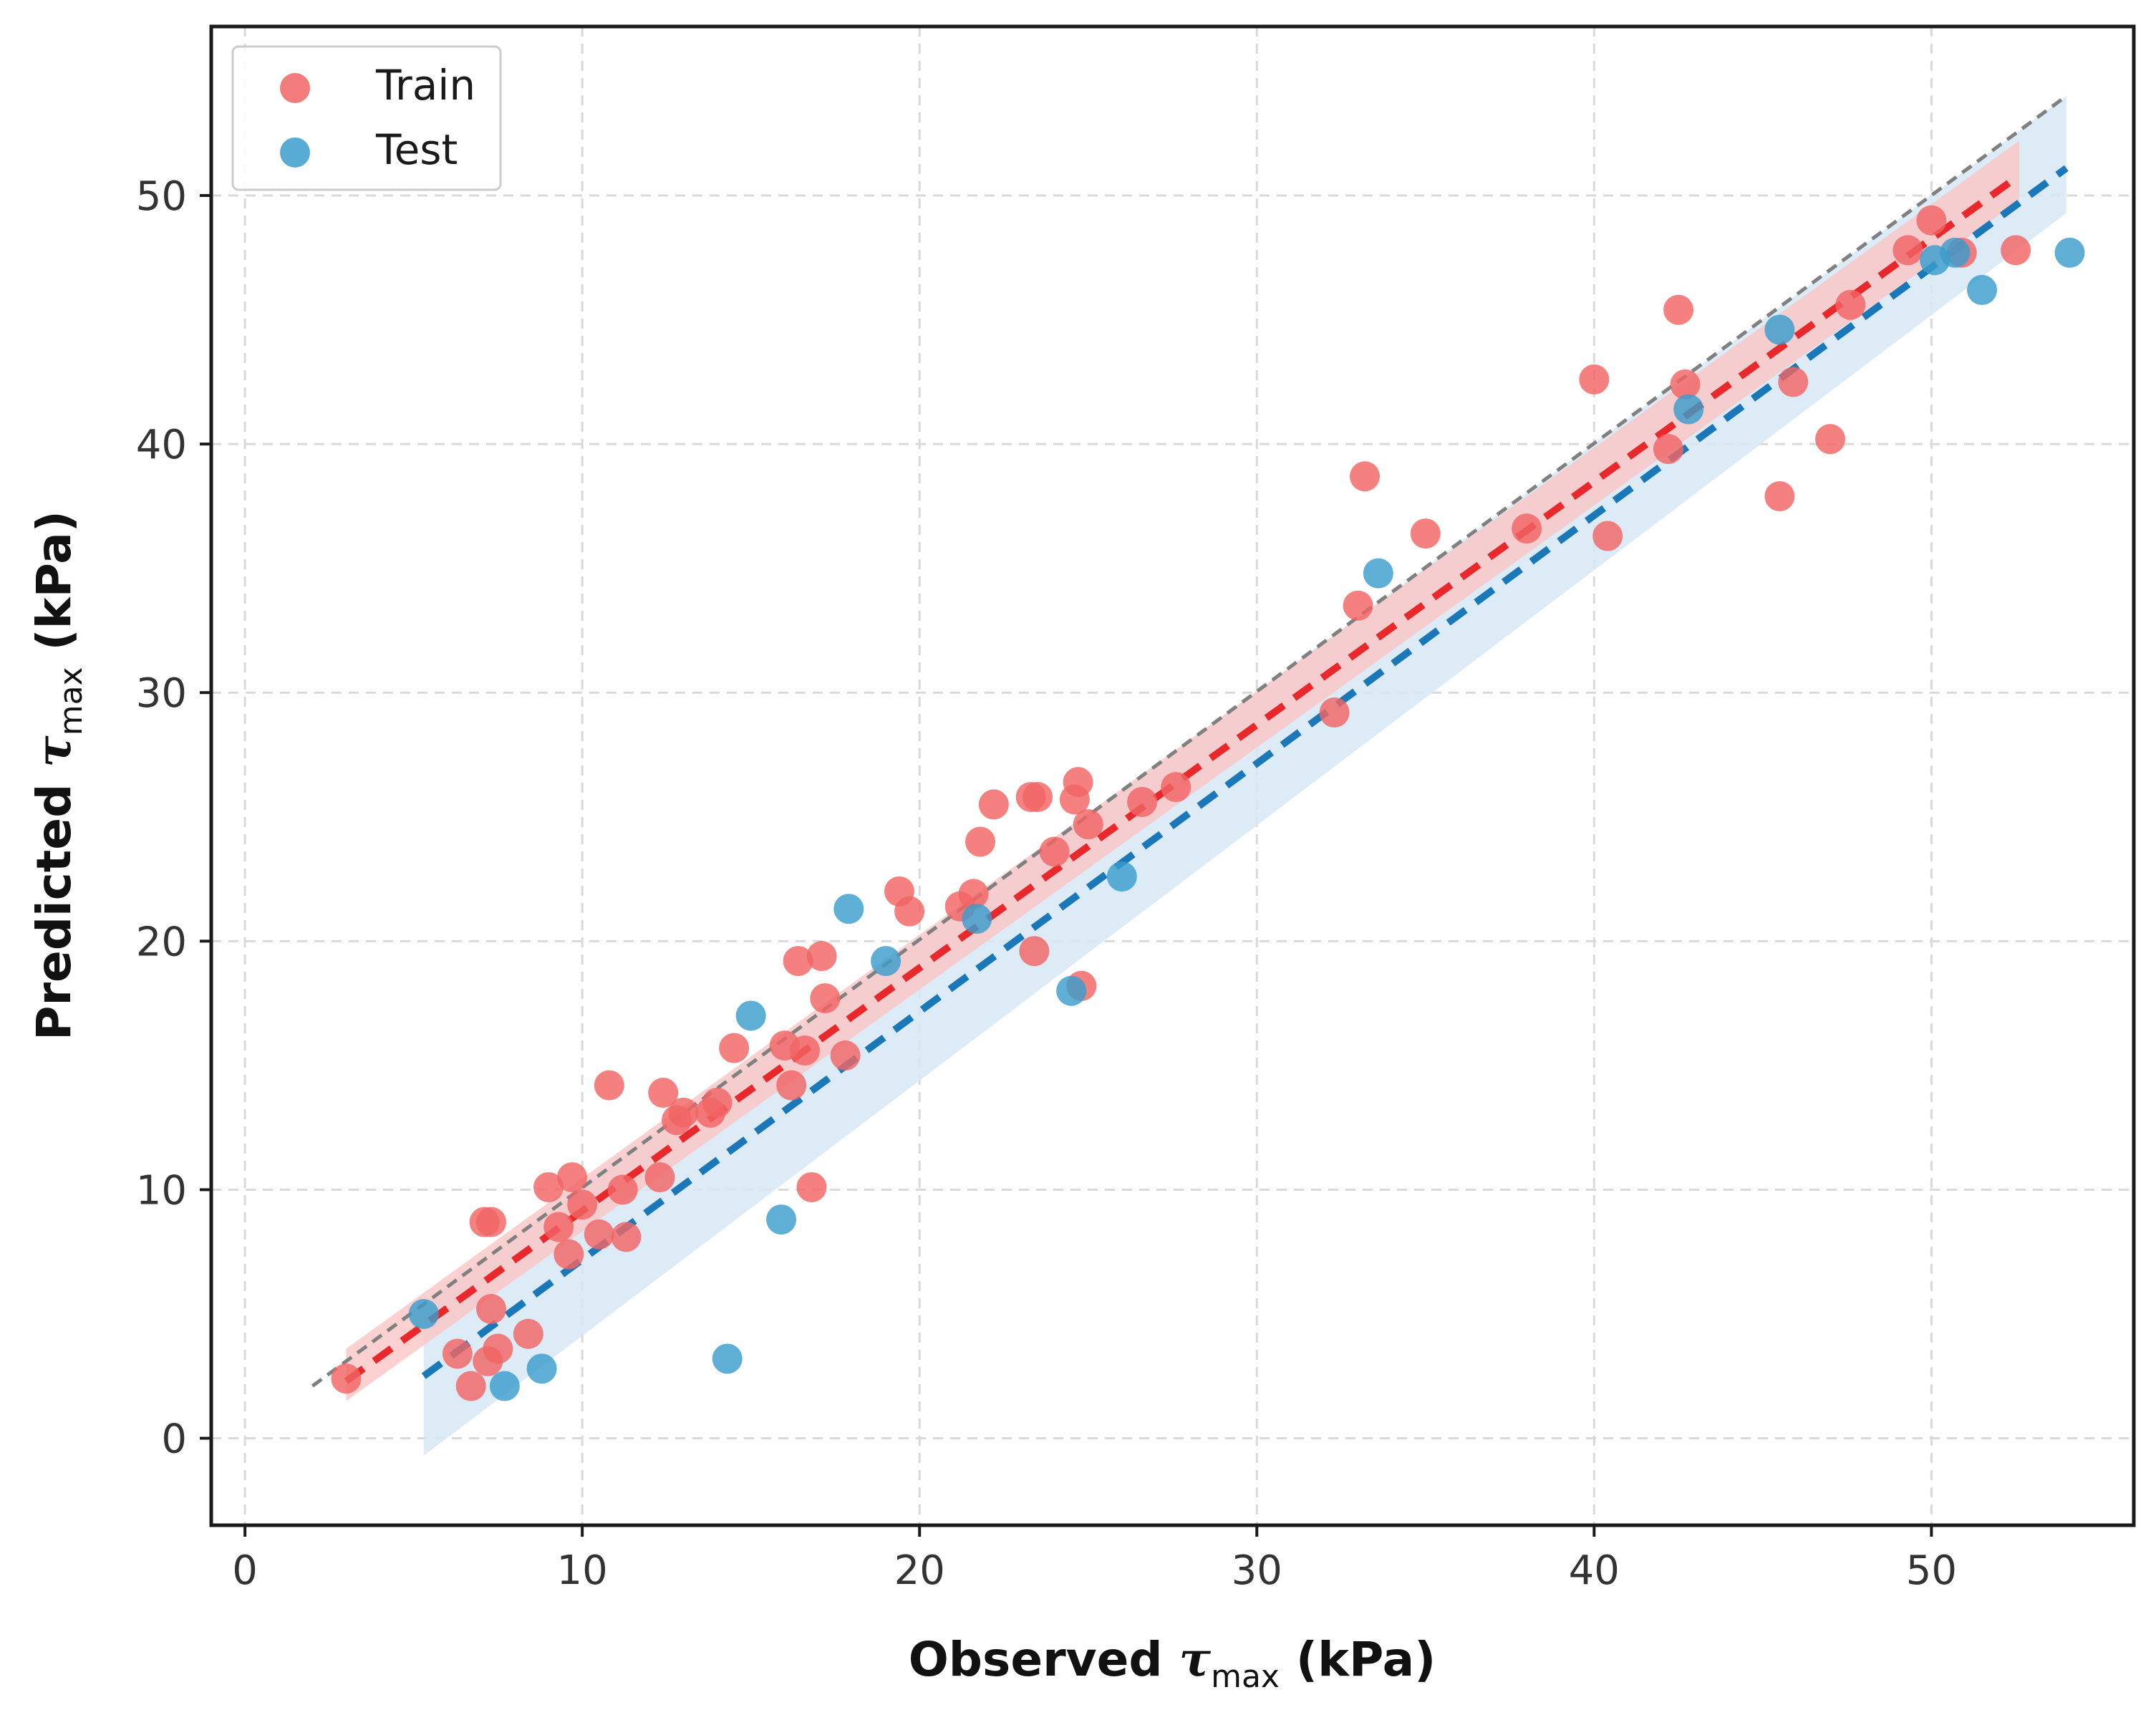 The image size is (2156, 1715). Describe the element at coordinates (1931, 1571) in the screenshot. I see `x-tick-label: 50` at that location.